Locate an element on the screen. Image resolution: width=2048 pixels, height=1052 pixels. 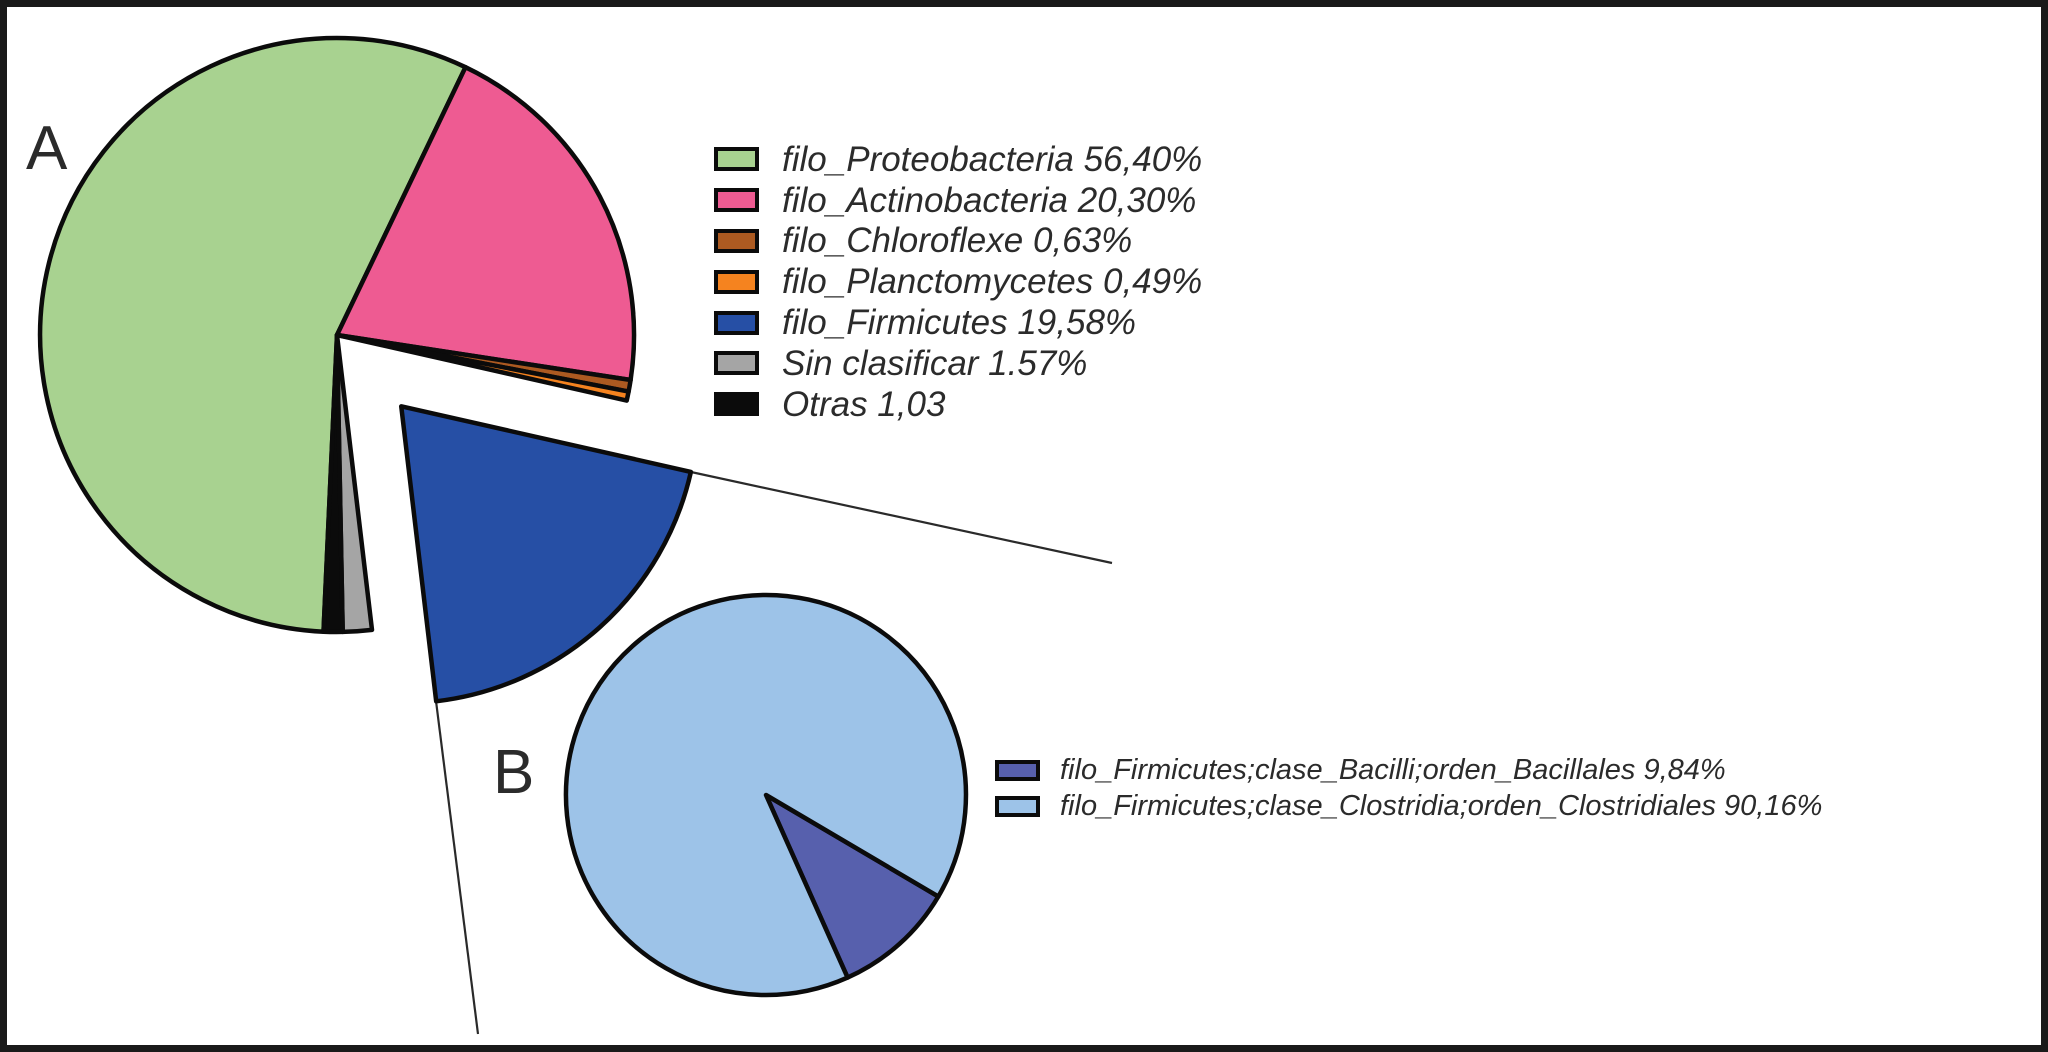
legend-item-label: Otras 1,03 is located at coordinates (864, 404).